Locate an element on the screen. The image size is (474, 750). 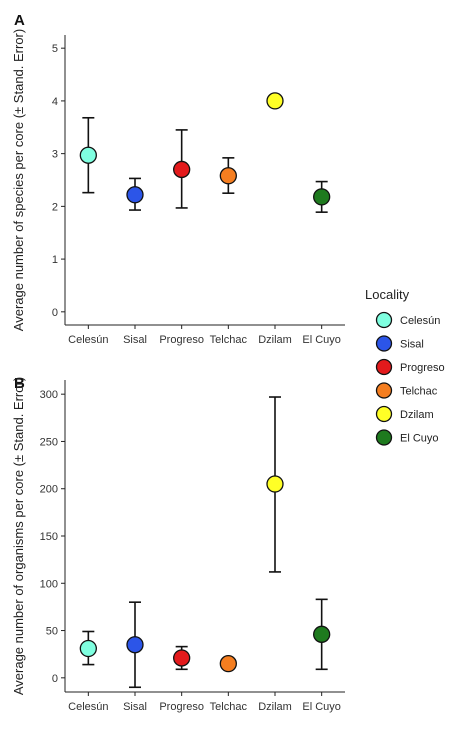
y-tick-label: 100 is located at coordinates (49, 584).